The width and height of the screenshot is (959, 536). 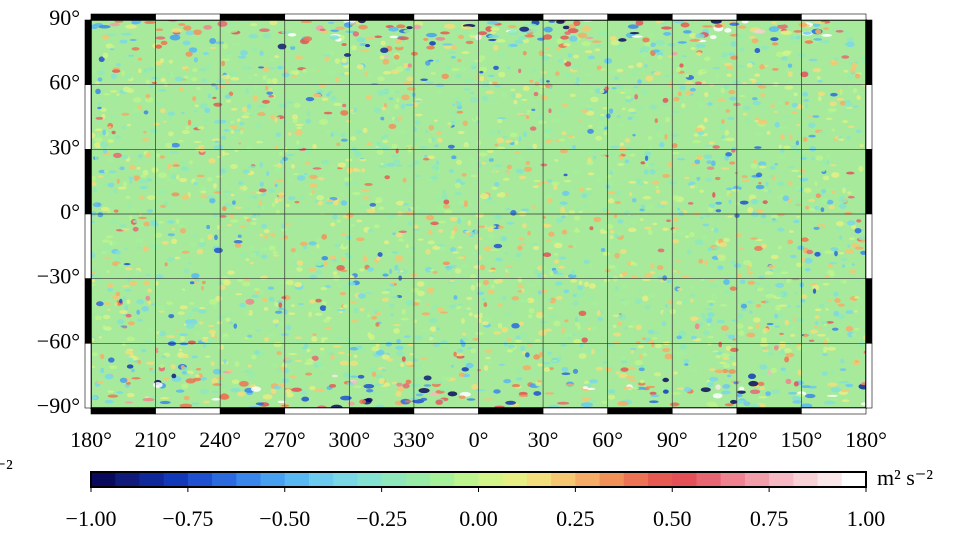 What do you see at coordinates (284, 518) in the screenshot?
I see `colorbar-label: −0.50` at bounding box center [284, 518].